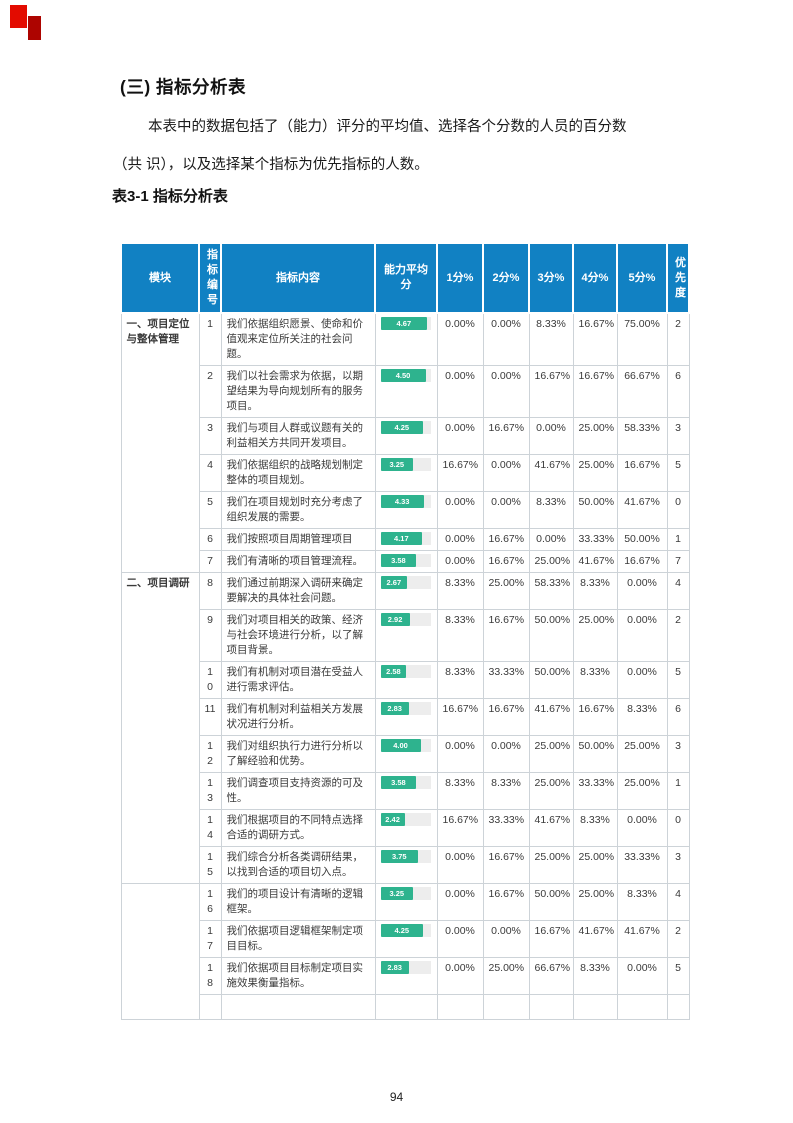 The image size is (793, 1123). I want to click on column-header-priority: 优先度, so click(678, 278).